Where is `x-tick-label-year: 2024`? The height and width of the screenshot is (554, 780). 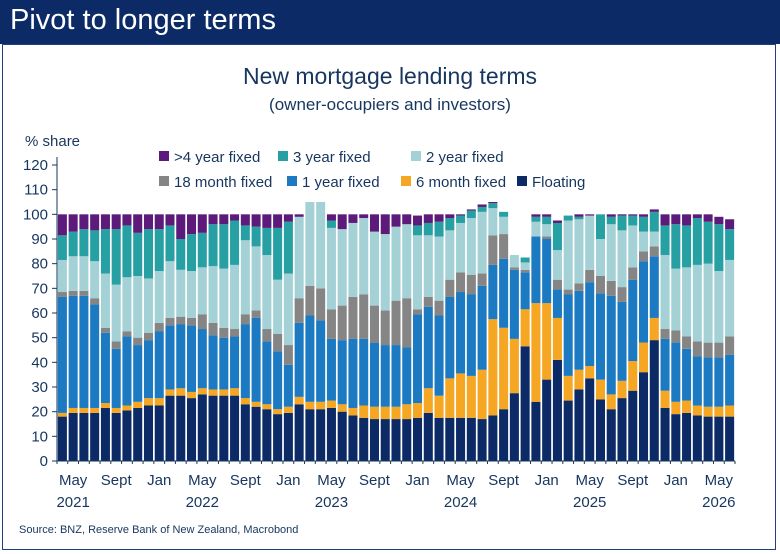
x-tick-label-year: 2024 is located at coordinates (460, 502).